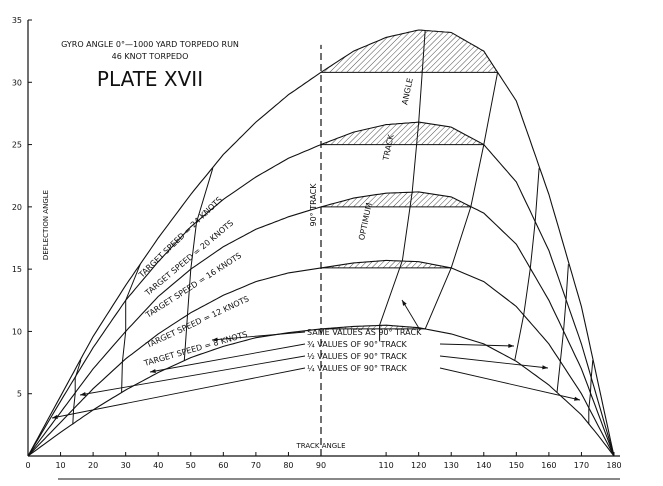 The width and height of the screenshot is (663, 486). What do you see at coordinates (545, 367) in the screenshot?
I see `leader-half-right-head` at bounding box center [545, 367].